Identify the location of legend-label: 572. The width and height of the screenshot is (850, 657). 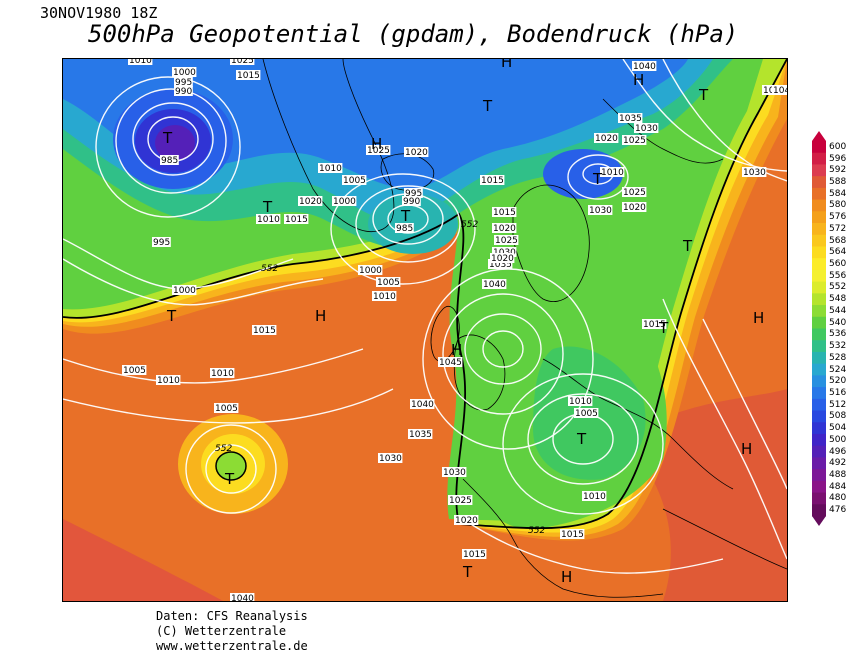
(838, 228).